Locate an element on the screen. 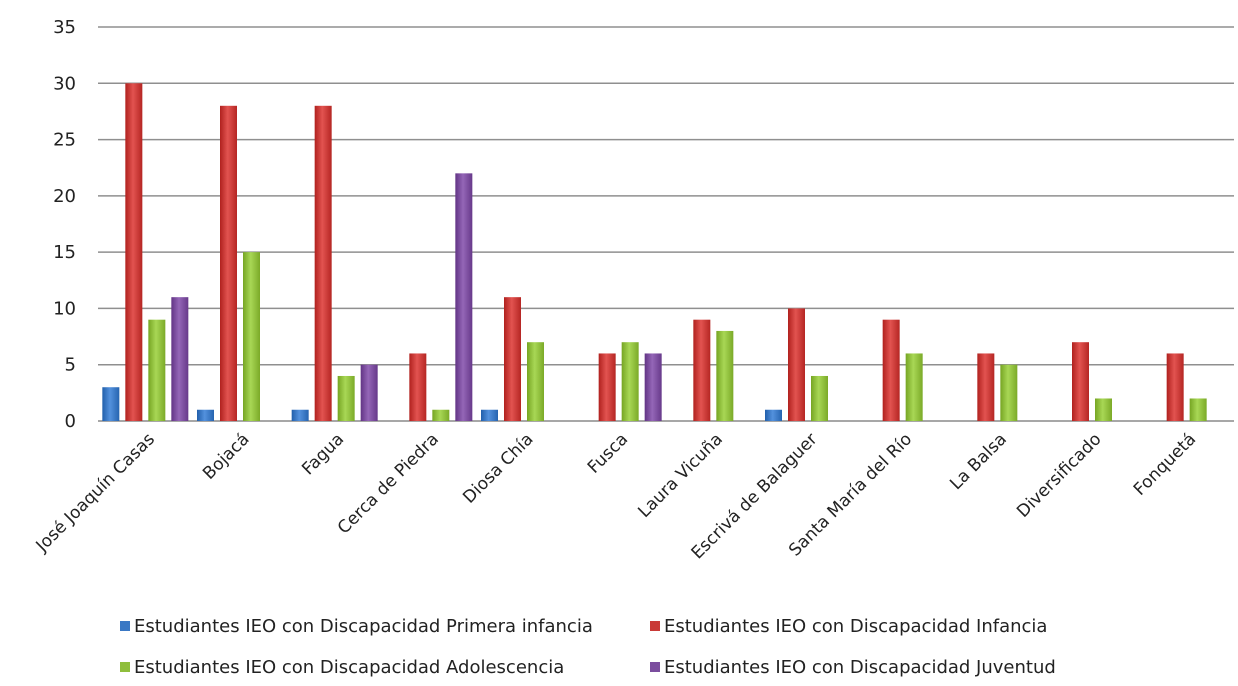  y-tick-label: 35 is located at coordinates (64, 27).